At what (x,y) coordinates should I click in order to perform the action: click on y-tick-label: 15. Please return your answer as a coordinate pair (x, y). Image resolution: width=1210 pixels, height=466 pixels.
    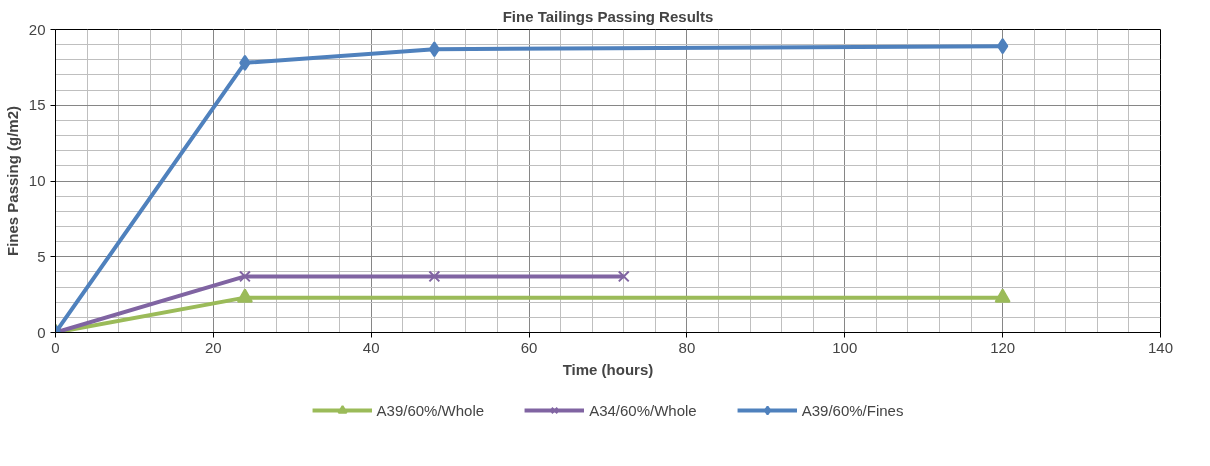
    Looking at the image, I should click on (37, 105).